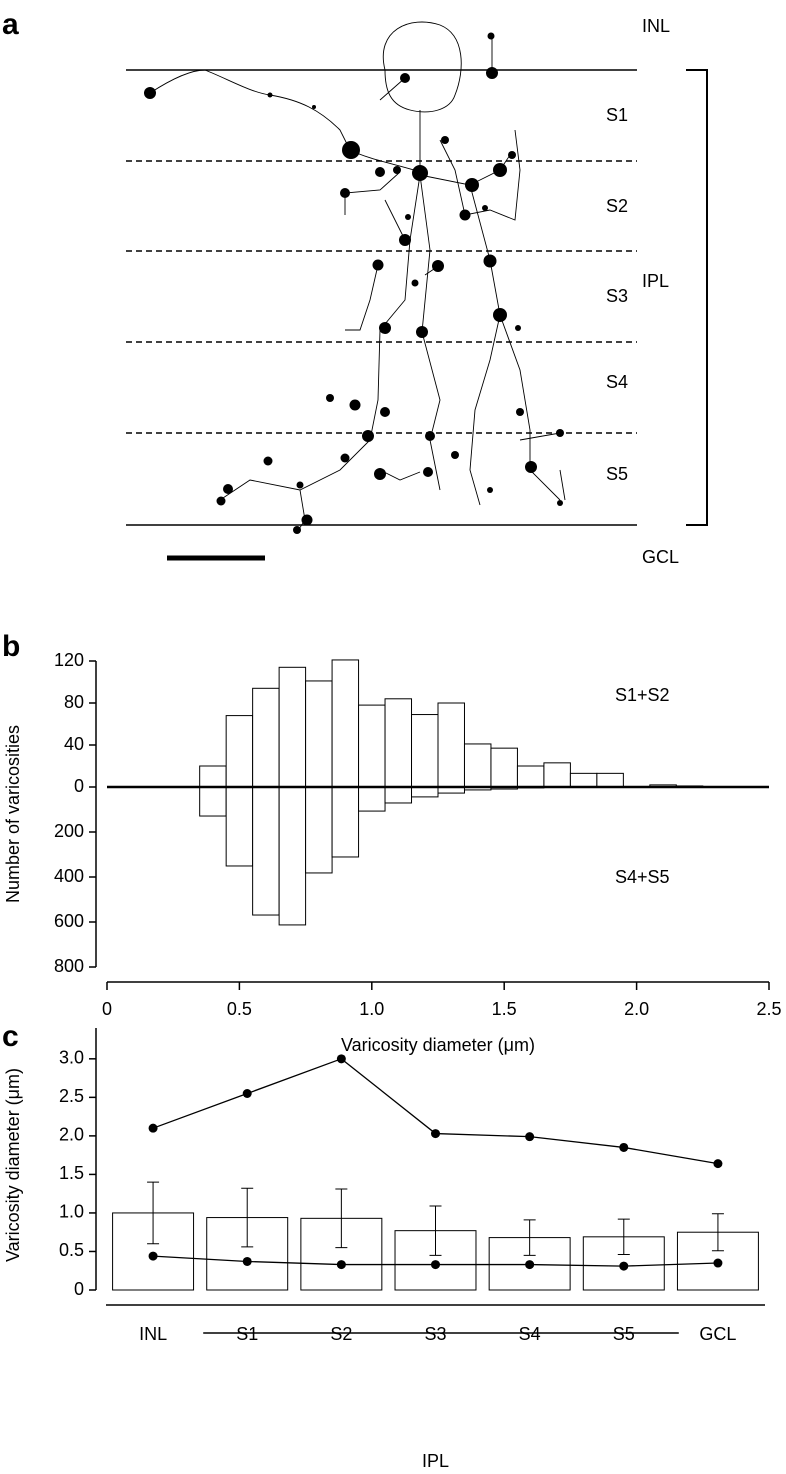 The height and width of the screenshot is (1474, 786). What do you see at coordinates (371, 1009) in the screenshot?
I see `x-tick-label: 1.0` at bounding box center [371, 1009].